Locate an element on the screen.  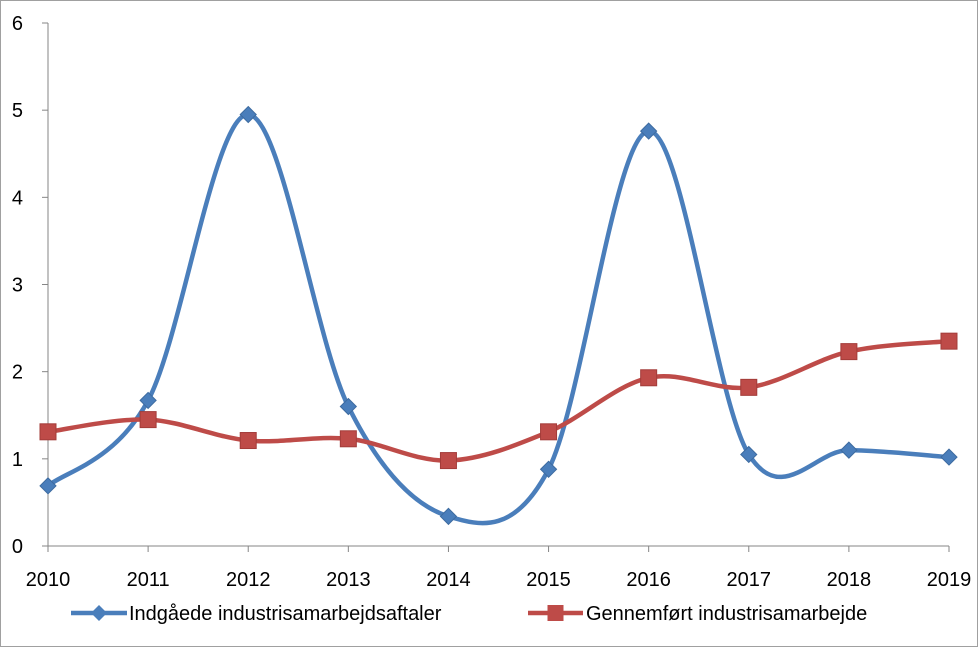
x-tick-label: 2010 is located at coordinates (48, 580).